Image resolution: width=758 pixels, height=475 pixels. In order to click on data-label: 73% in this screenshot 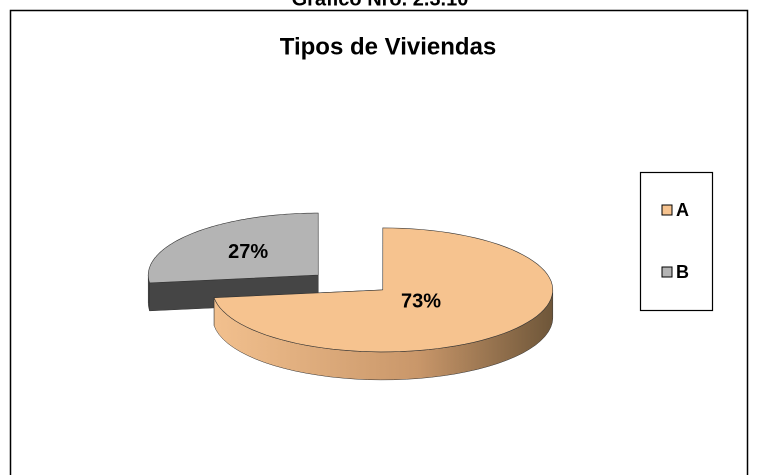, I will do `click(421, 301)`.